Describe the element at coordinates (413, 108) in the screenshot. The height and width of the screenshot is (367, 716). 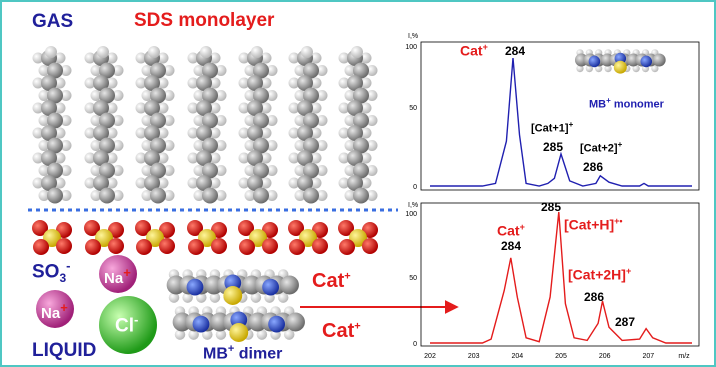
I see `spectrum-top-ytick-50: 50` at that location.